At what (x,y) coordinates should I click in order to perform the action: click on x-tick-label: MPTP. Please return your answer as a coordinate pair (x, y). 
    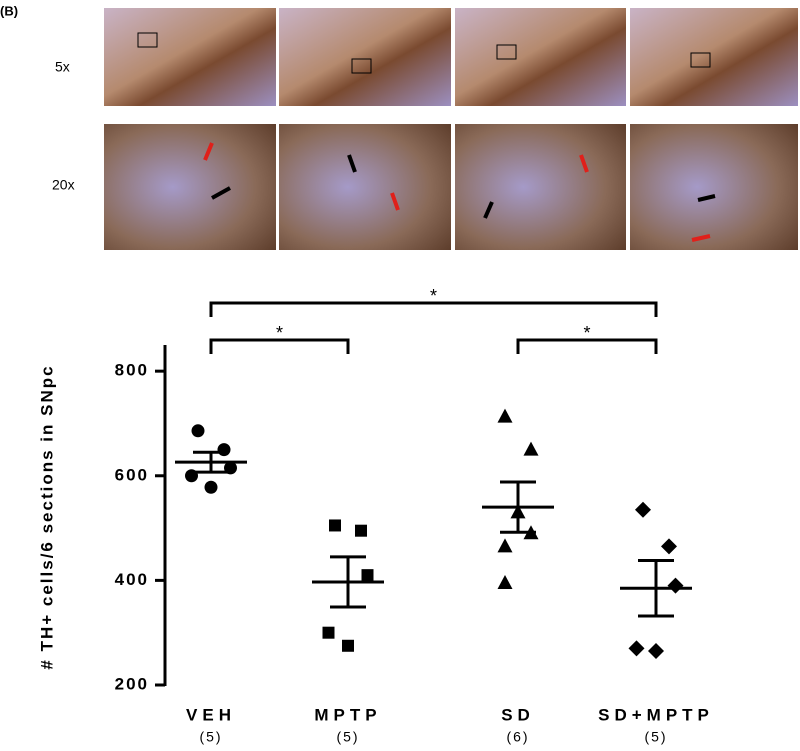
    Looking at the image, I should click on (347, 714).